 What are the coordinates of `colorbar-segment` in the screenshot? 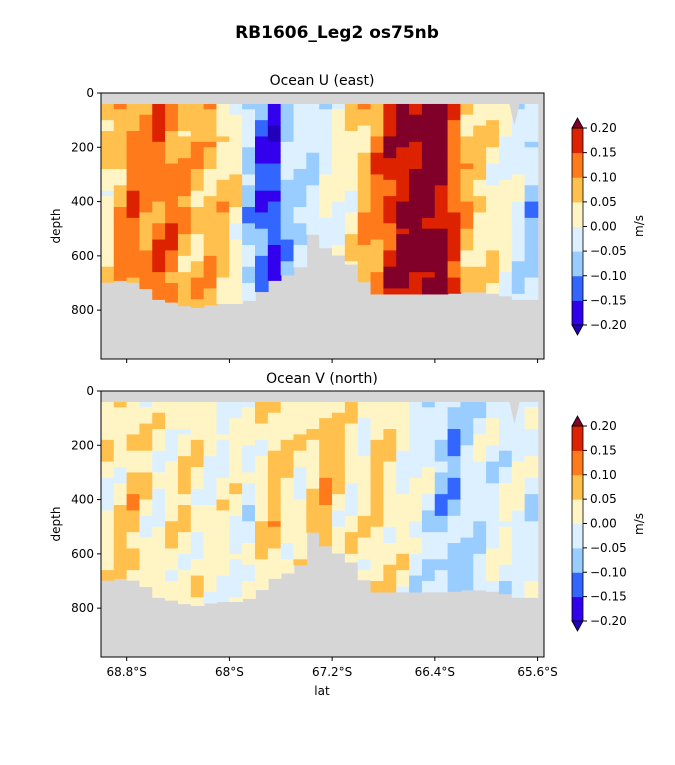 It's located at (577, 560).